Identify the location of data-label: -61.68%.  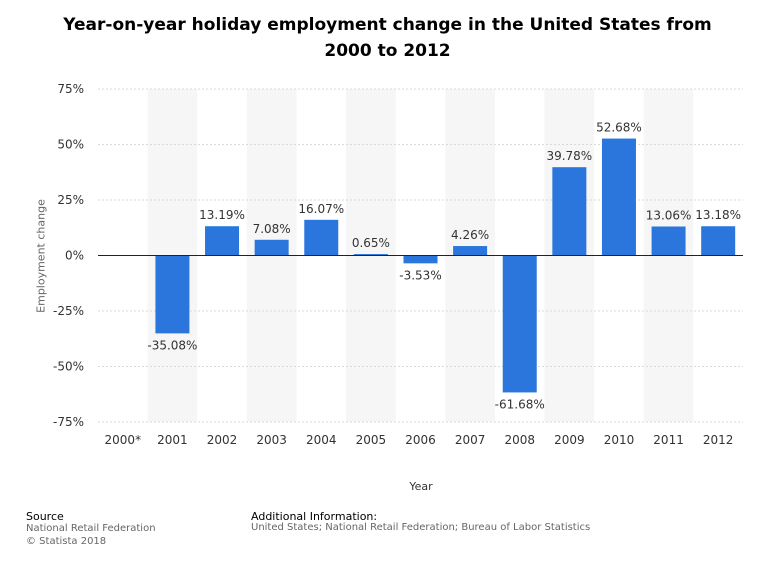
(520, 404).